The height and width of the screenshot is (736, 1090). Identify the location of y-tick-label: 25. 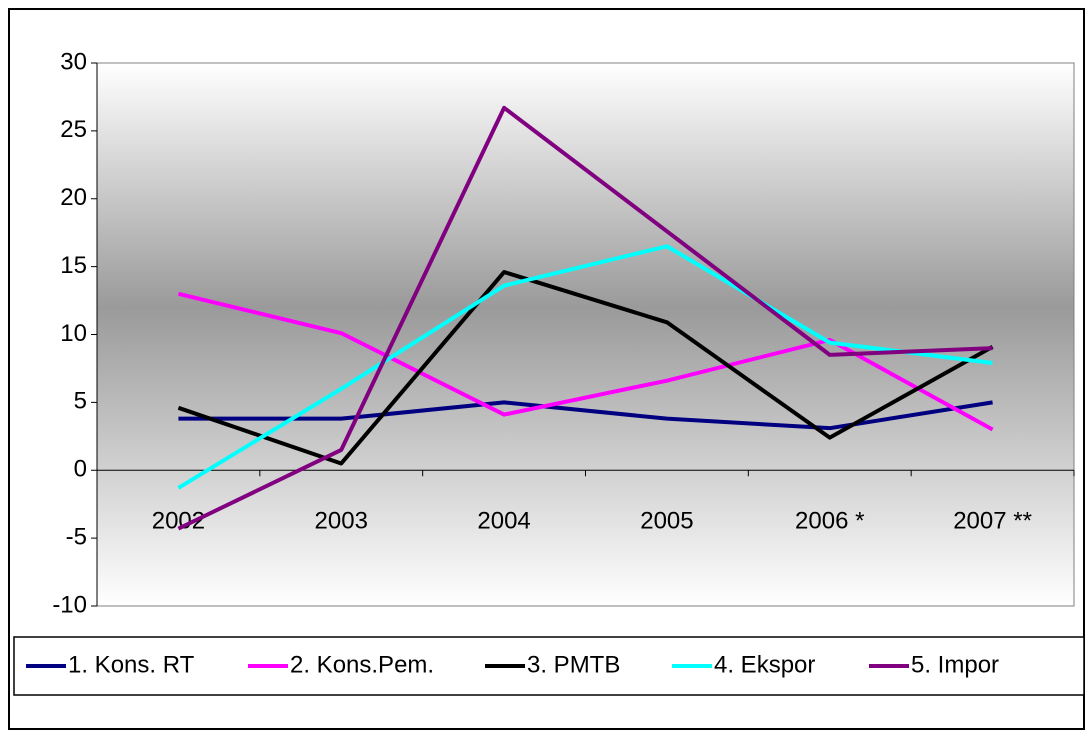
(73, 129).